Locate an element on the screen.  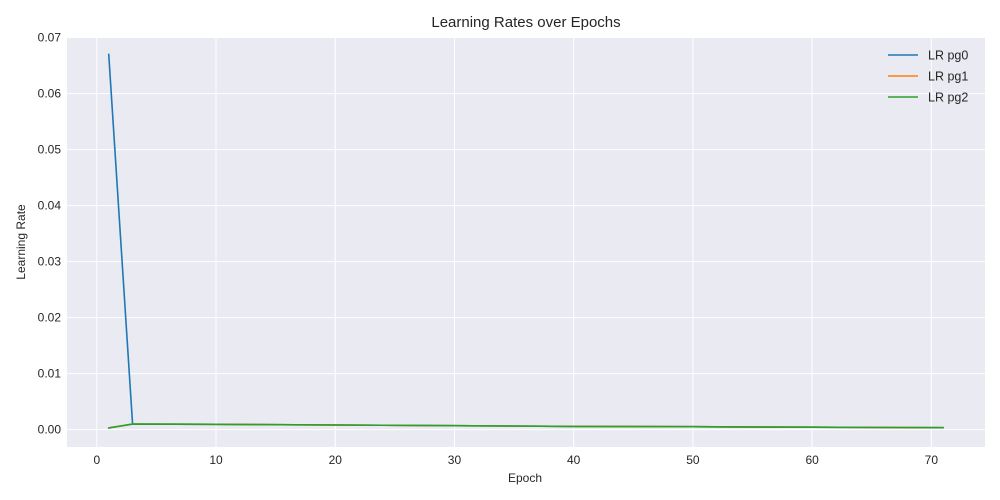
x-tick-label: 0 is located at coordinates (96, 460).